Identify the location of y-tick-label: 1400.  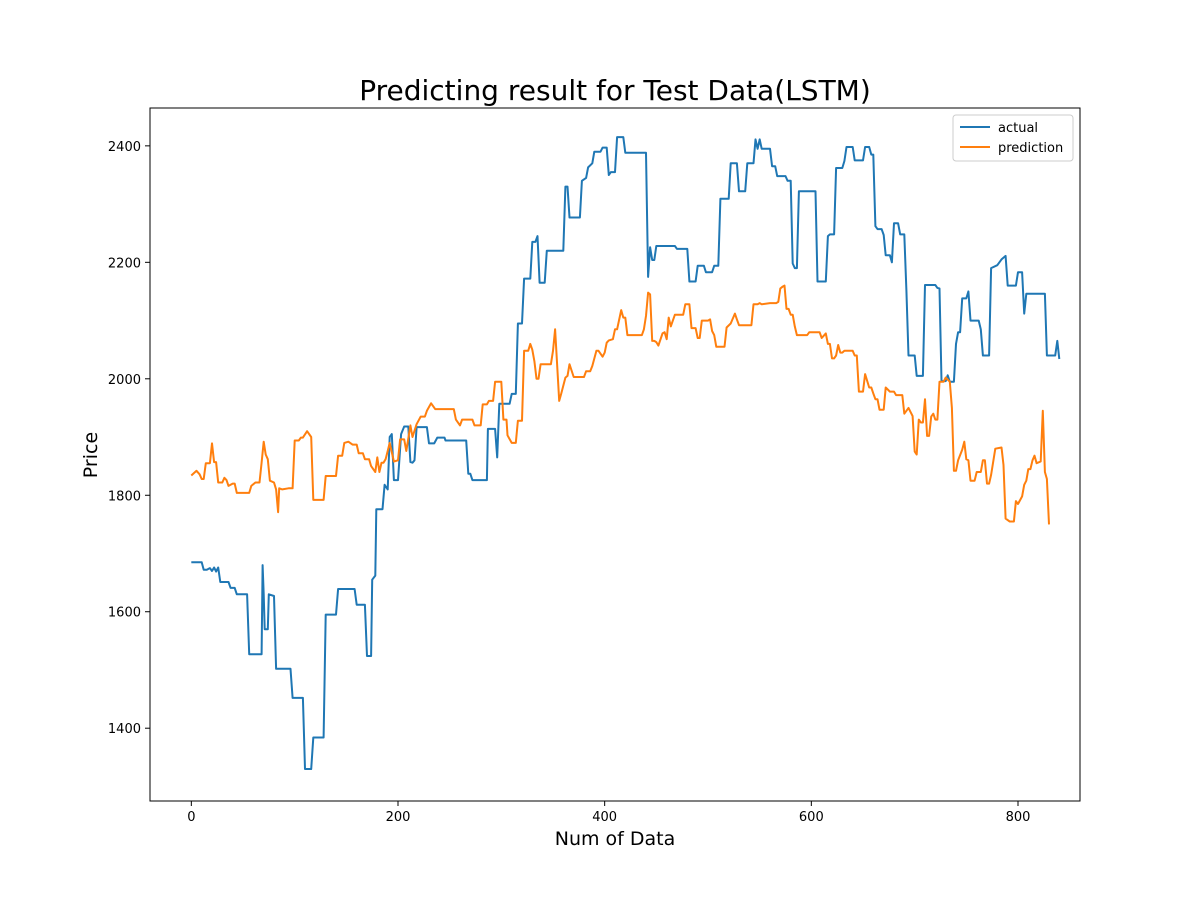
(124, 729).